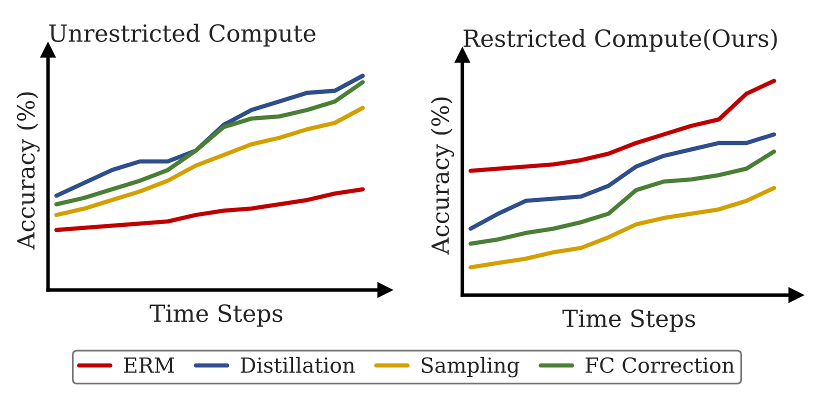 This screenshot has width=814, height=394. I want to click on chart-title: Unrestricted Compute, so click(182, 35).